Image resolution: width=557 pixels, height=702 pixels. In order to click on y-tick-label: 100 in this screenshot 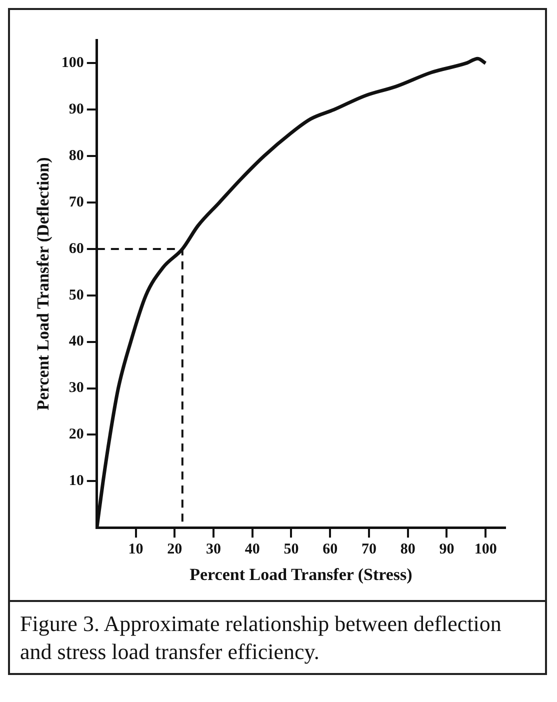, I will do `click(72, 63)`.